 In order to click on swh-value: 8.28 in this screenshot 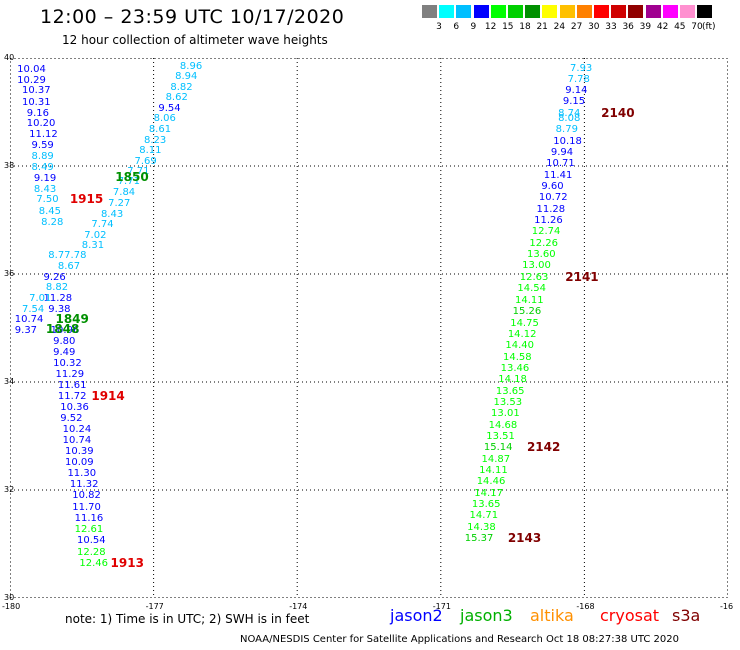, I will do `click(52, 222)`.